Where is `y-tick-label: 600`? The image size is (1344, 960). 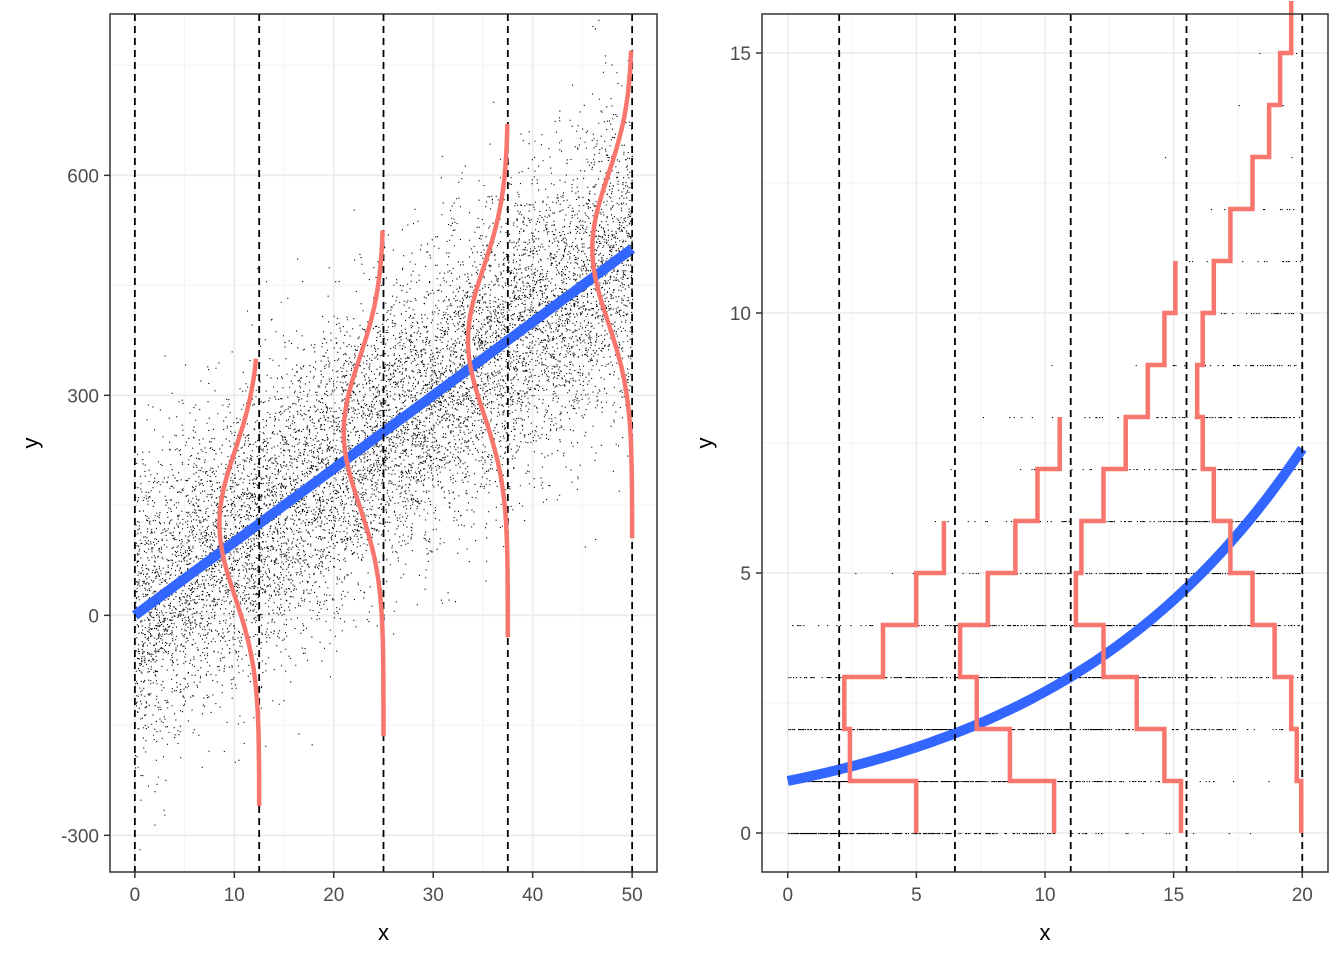
y-tick-label: 600 is located at coordinates (83, 176).